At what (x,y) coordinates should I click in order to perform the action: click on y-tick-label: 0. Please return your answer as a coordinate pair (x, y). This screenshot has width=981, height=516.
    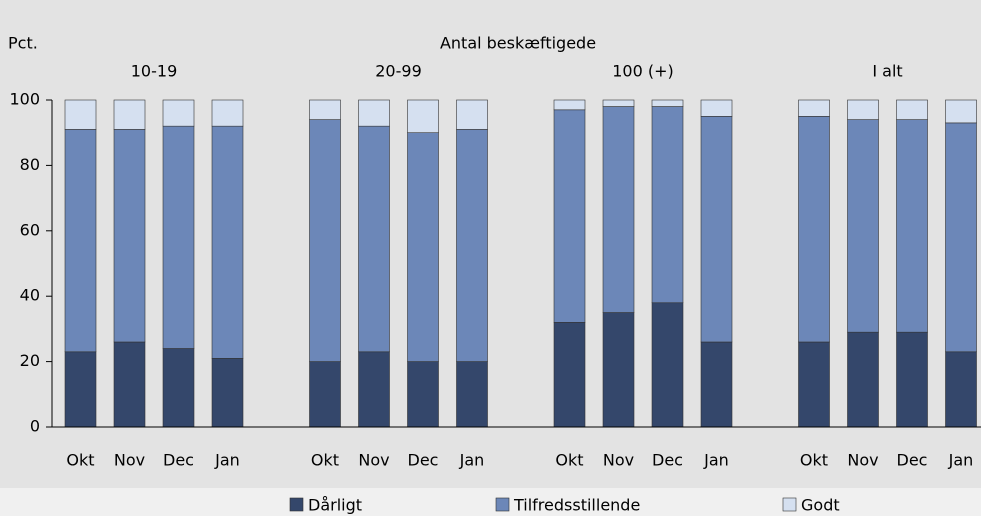
    Looking at the image, I should click on (35, 426).